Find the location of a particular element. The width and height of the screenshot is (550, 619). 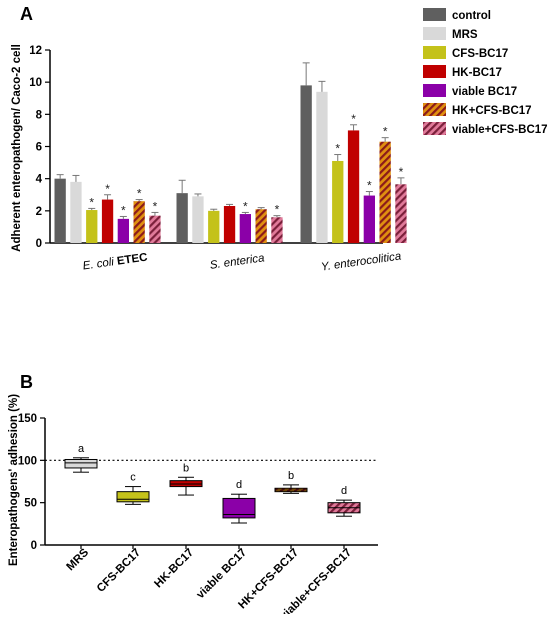

group-letter: c is located at coordinates (133, 478).